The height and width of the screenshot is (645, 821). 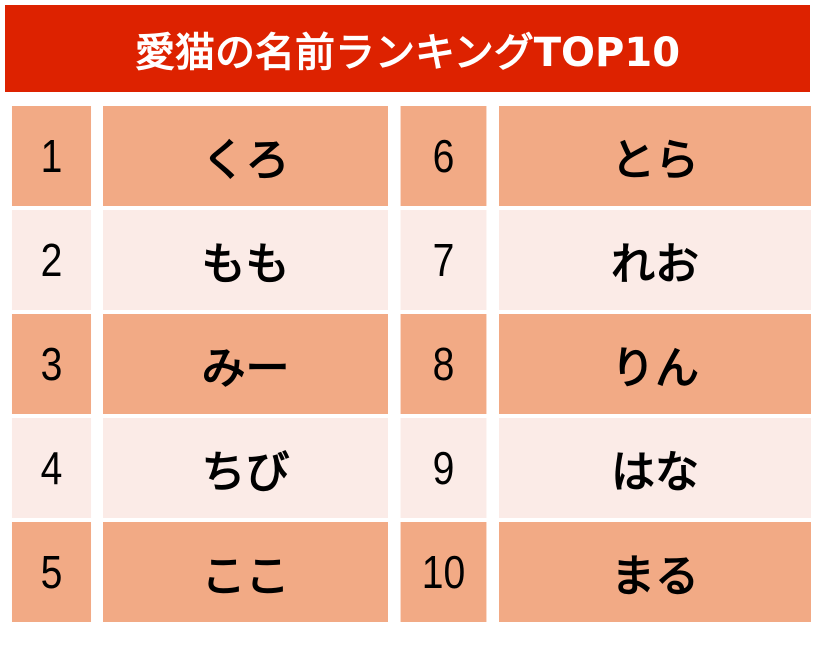 I want to click on rank-cell: 4, so click(x=51, y=468).